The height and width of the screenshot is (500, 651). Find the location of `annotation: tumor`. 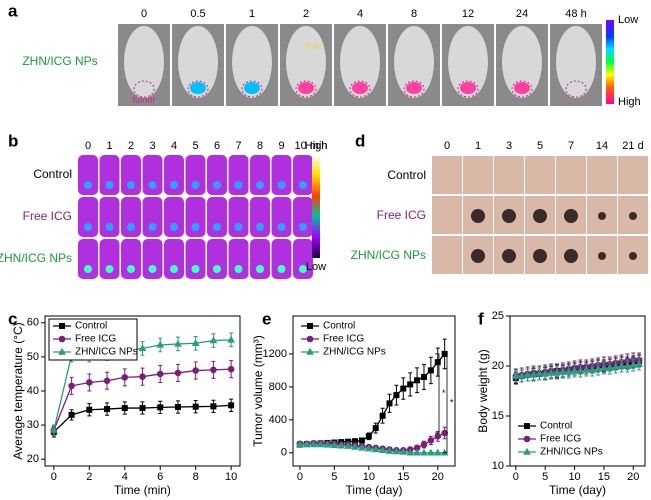

annotation: tumor is located at coordinates (143, 99).